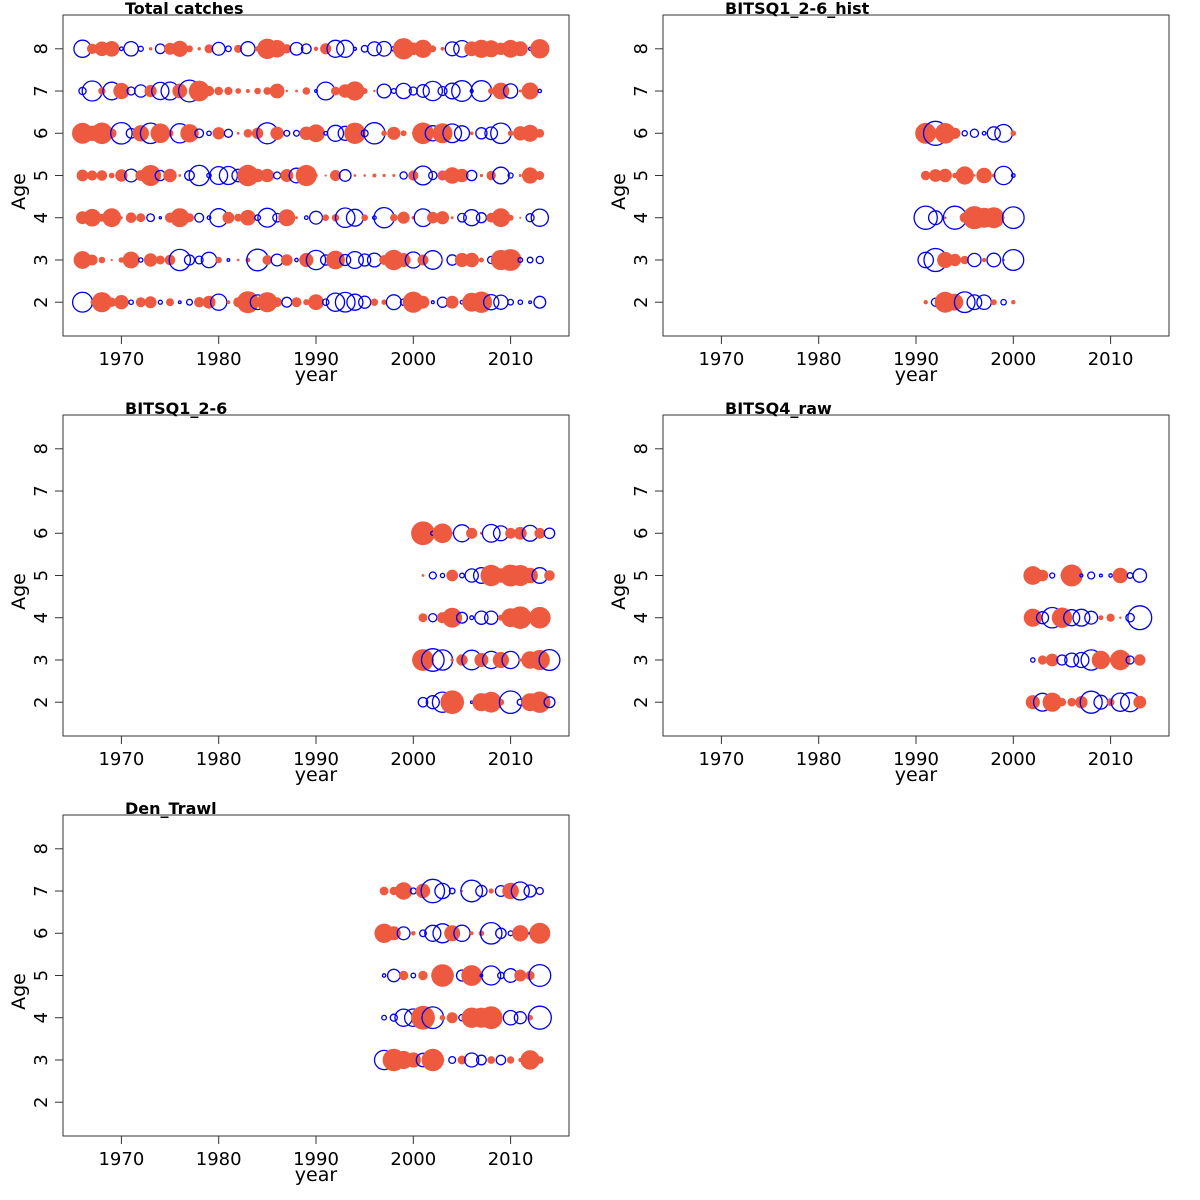 The height and width of the screenshot is (1200, 1200). Describe the element at coordinates (41, 175) in the screenshot. I see `y-tick-label: 5` at that location.